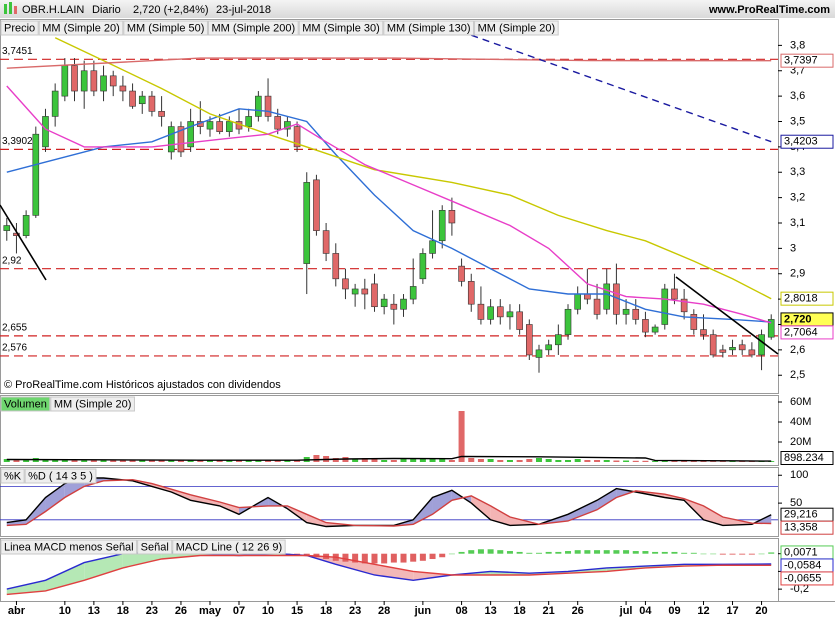 The width and height of the screenshot is (835, 620). What do you see at coordinates (14, 348) in the screenshot?
I see `level-label: 2,576` at bounding box center [14, 348].